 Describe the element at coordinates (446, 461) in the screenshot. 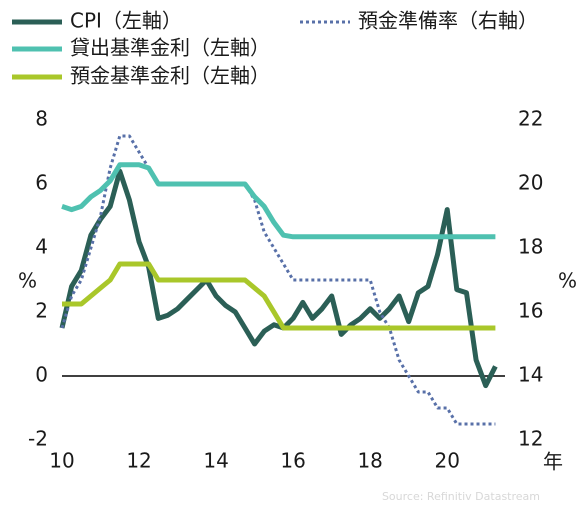

I see `x-tick-label: 20` at that location.